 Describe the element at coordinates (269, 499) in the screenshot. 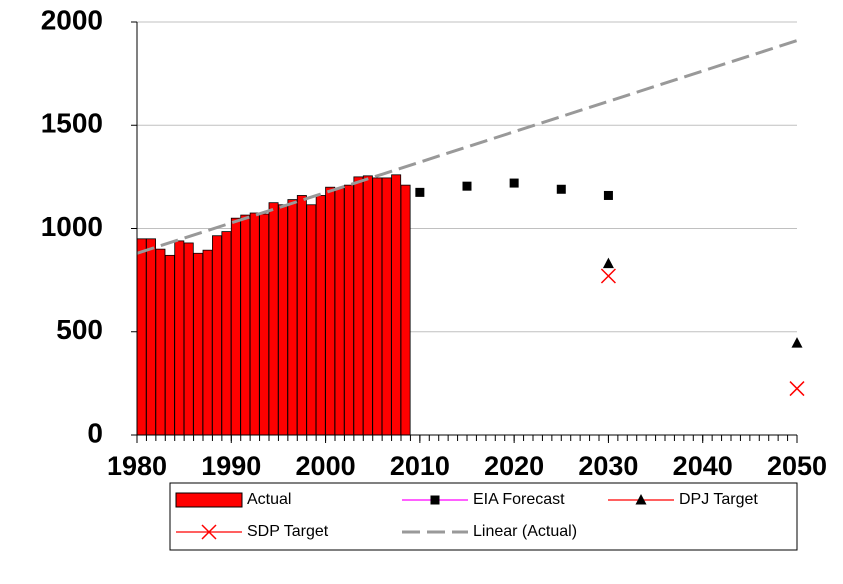

I see `legend-label: Actual` at that location.